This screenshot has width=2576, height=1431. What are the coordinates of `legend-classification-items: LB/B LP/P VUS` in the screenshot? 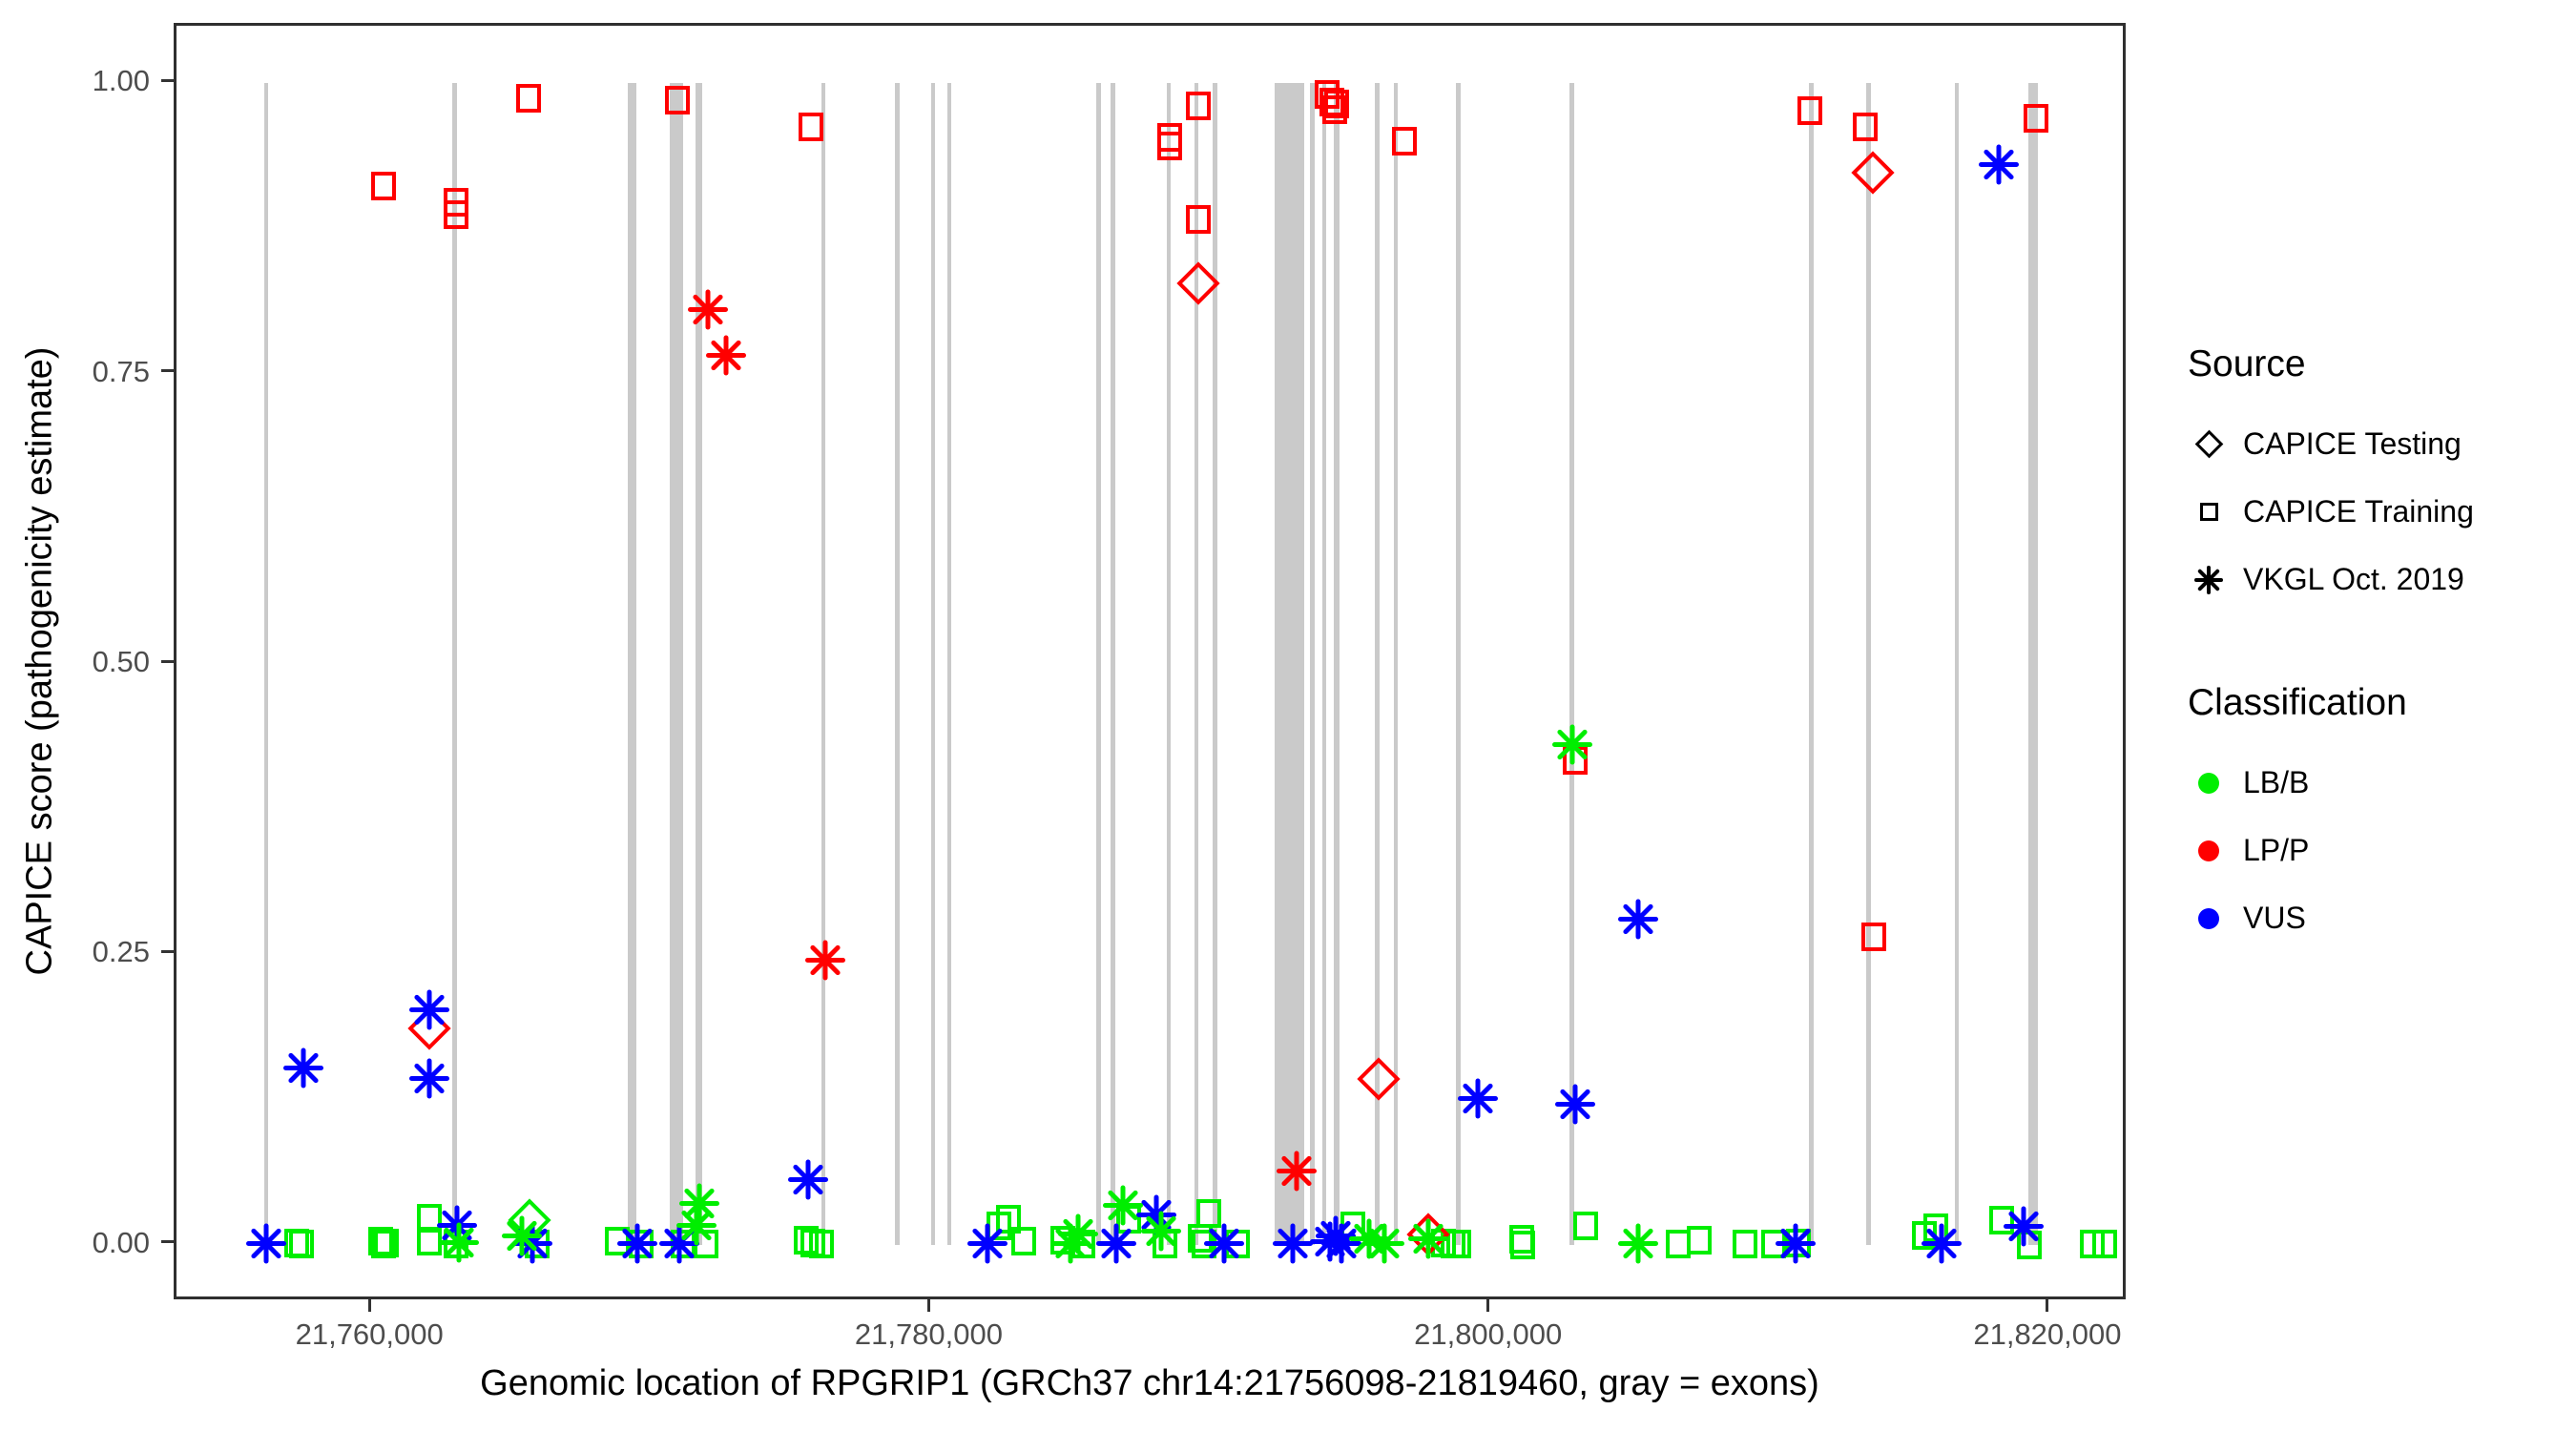 It's located at (2378, 850).